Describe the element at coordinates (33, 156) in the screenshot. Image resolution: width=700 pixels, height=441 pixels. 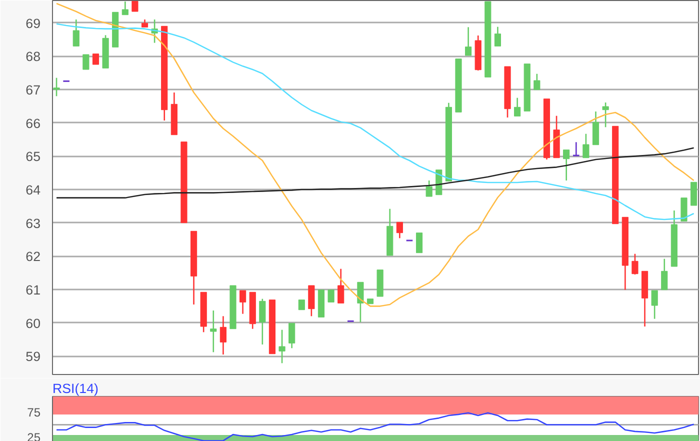
I see `y-tick-label: 65` at that location.